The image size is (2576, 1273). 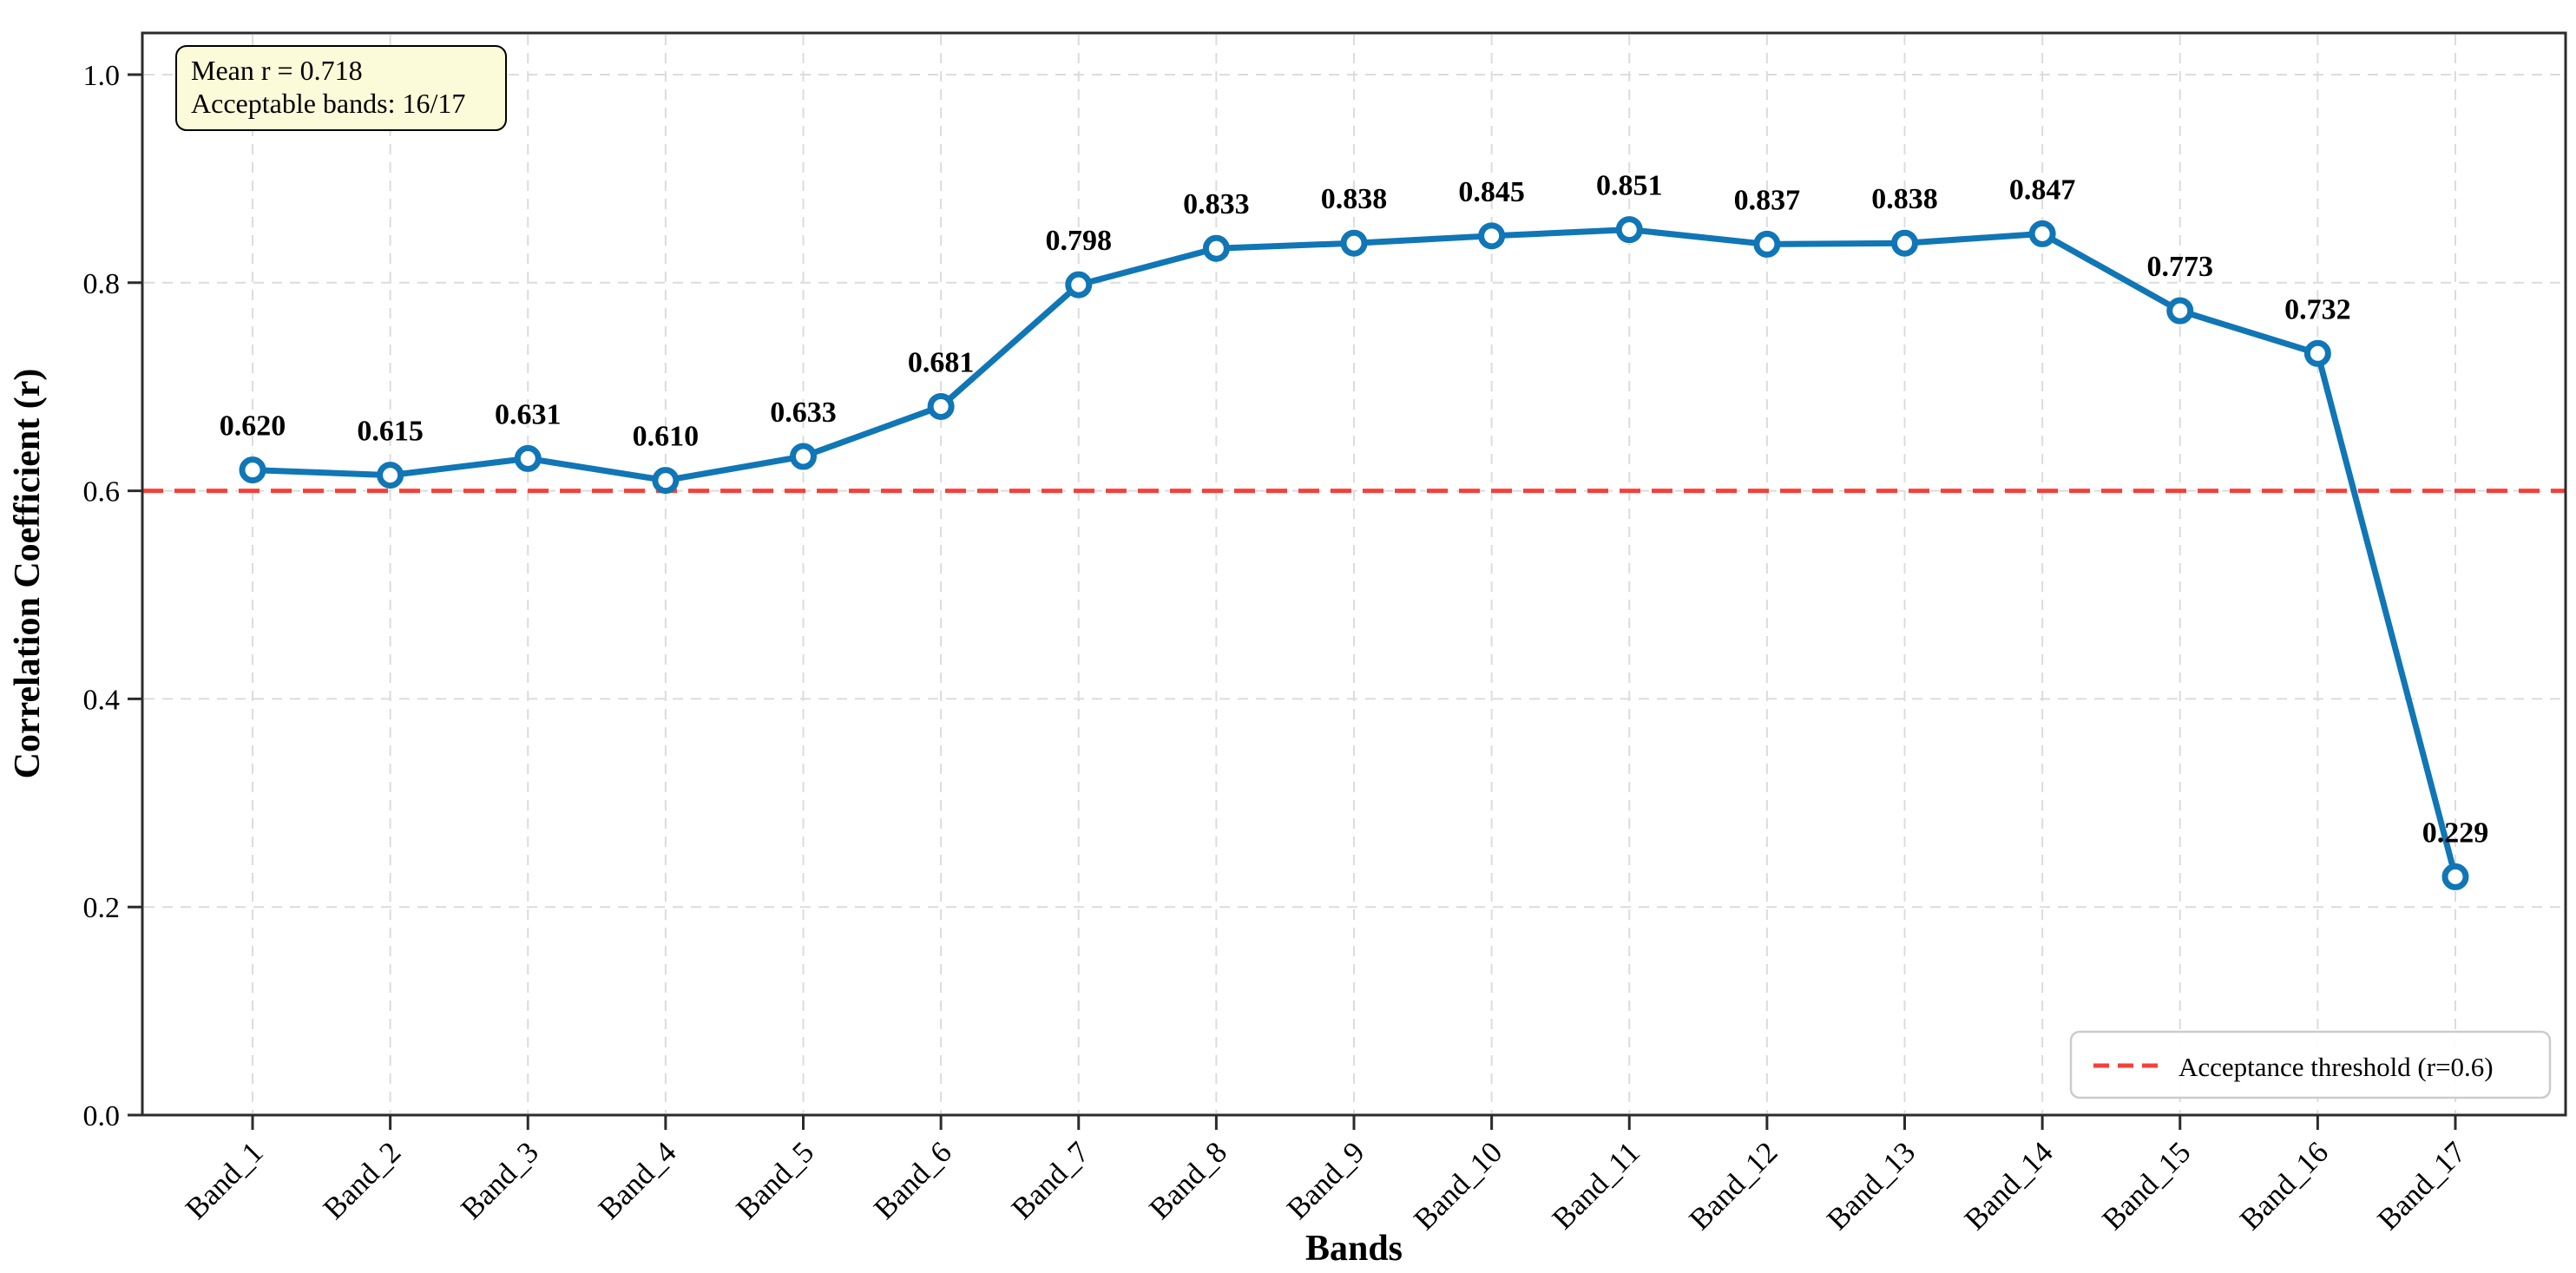 What do you see at coordinates (1325, 1180) in the screenshot?
I see `x-tick-label: Band_9` at bounding box center [1325, 1180].